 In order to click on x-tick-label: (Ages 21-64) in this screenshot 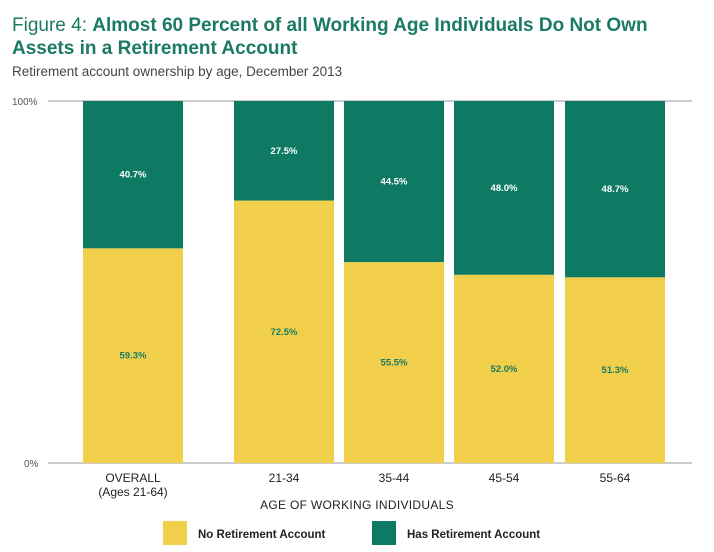, I will do `click(132, 492)`.